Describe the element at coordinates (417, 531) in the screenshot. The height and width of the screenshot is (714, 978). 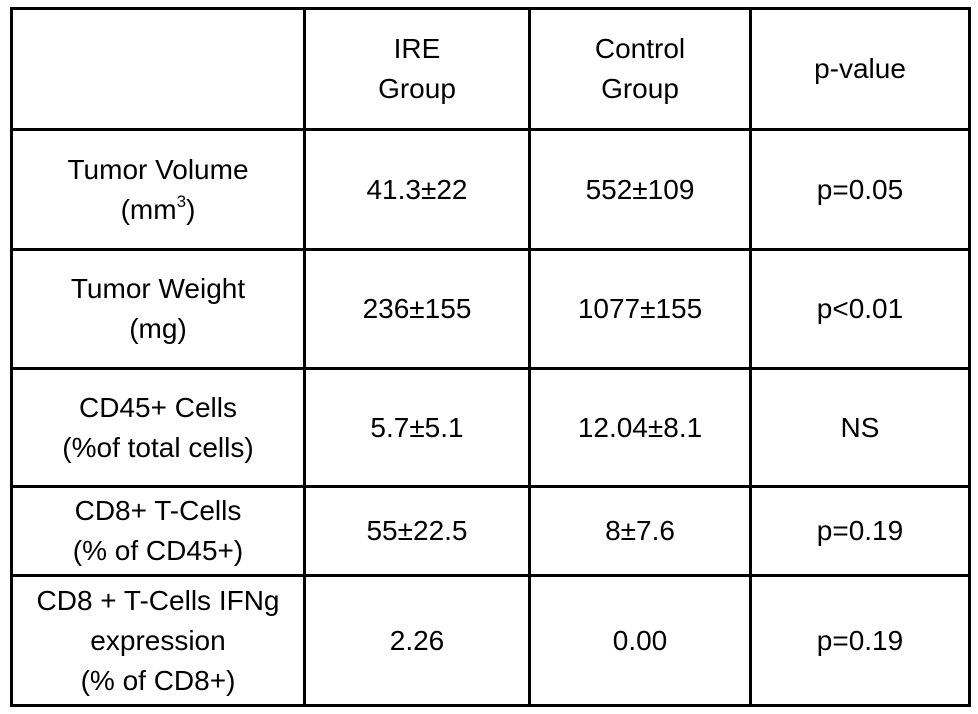
I see `ire-value-cell: 55±22.5` at that location.